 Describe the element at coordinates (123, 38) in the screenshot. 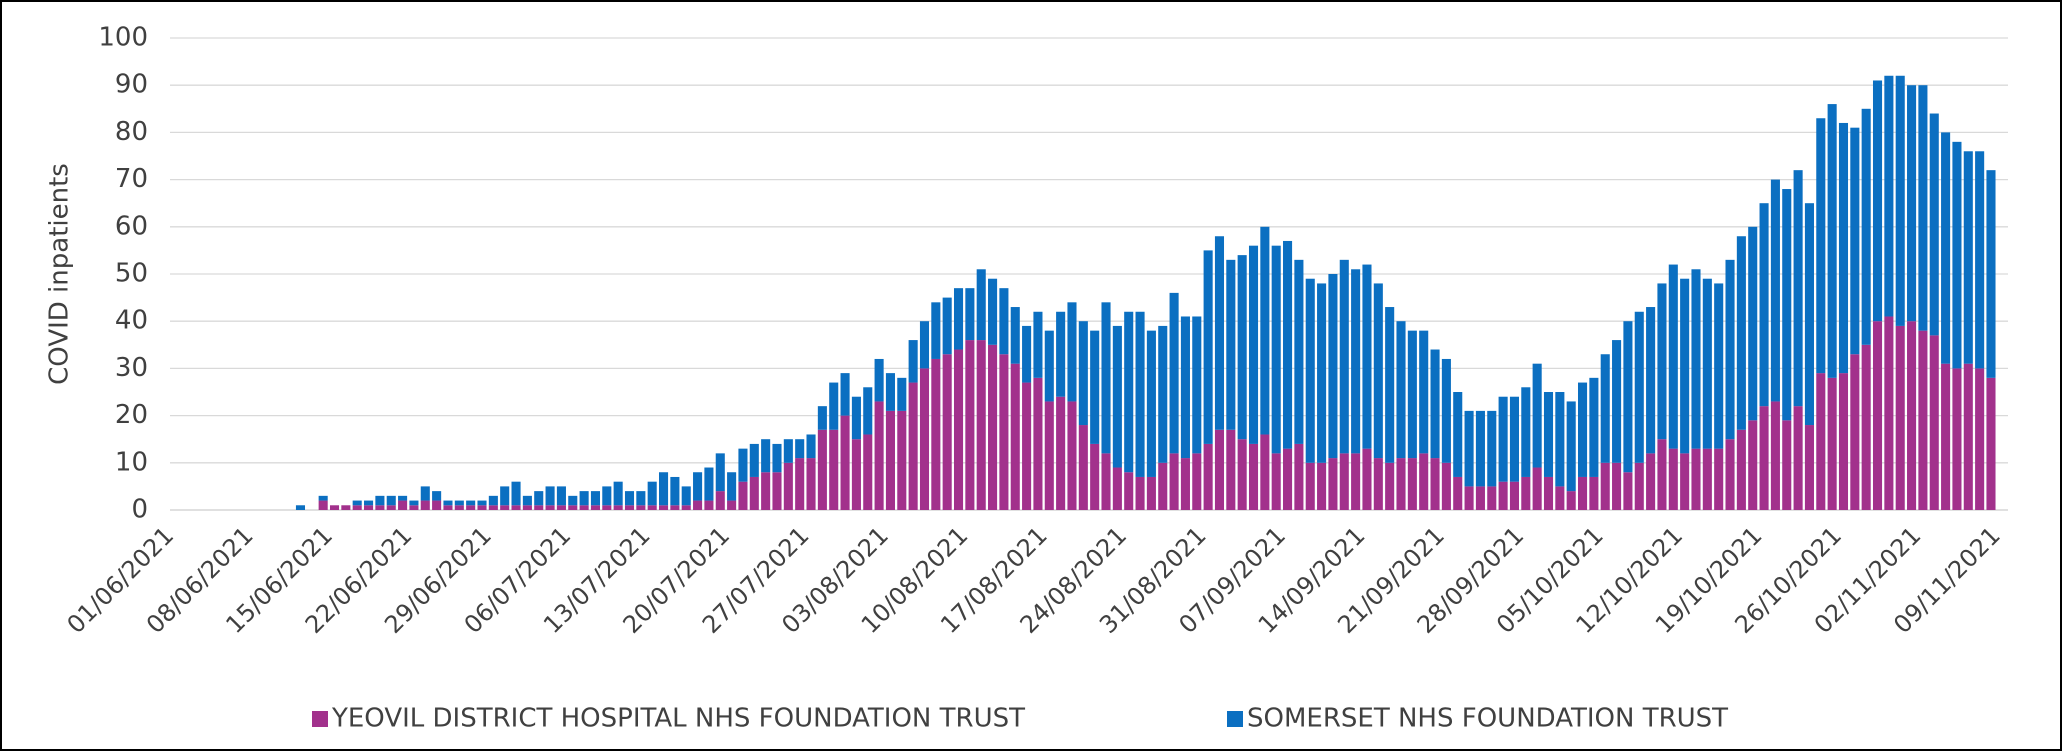

I see `y-tick-label: 100` at that location.